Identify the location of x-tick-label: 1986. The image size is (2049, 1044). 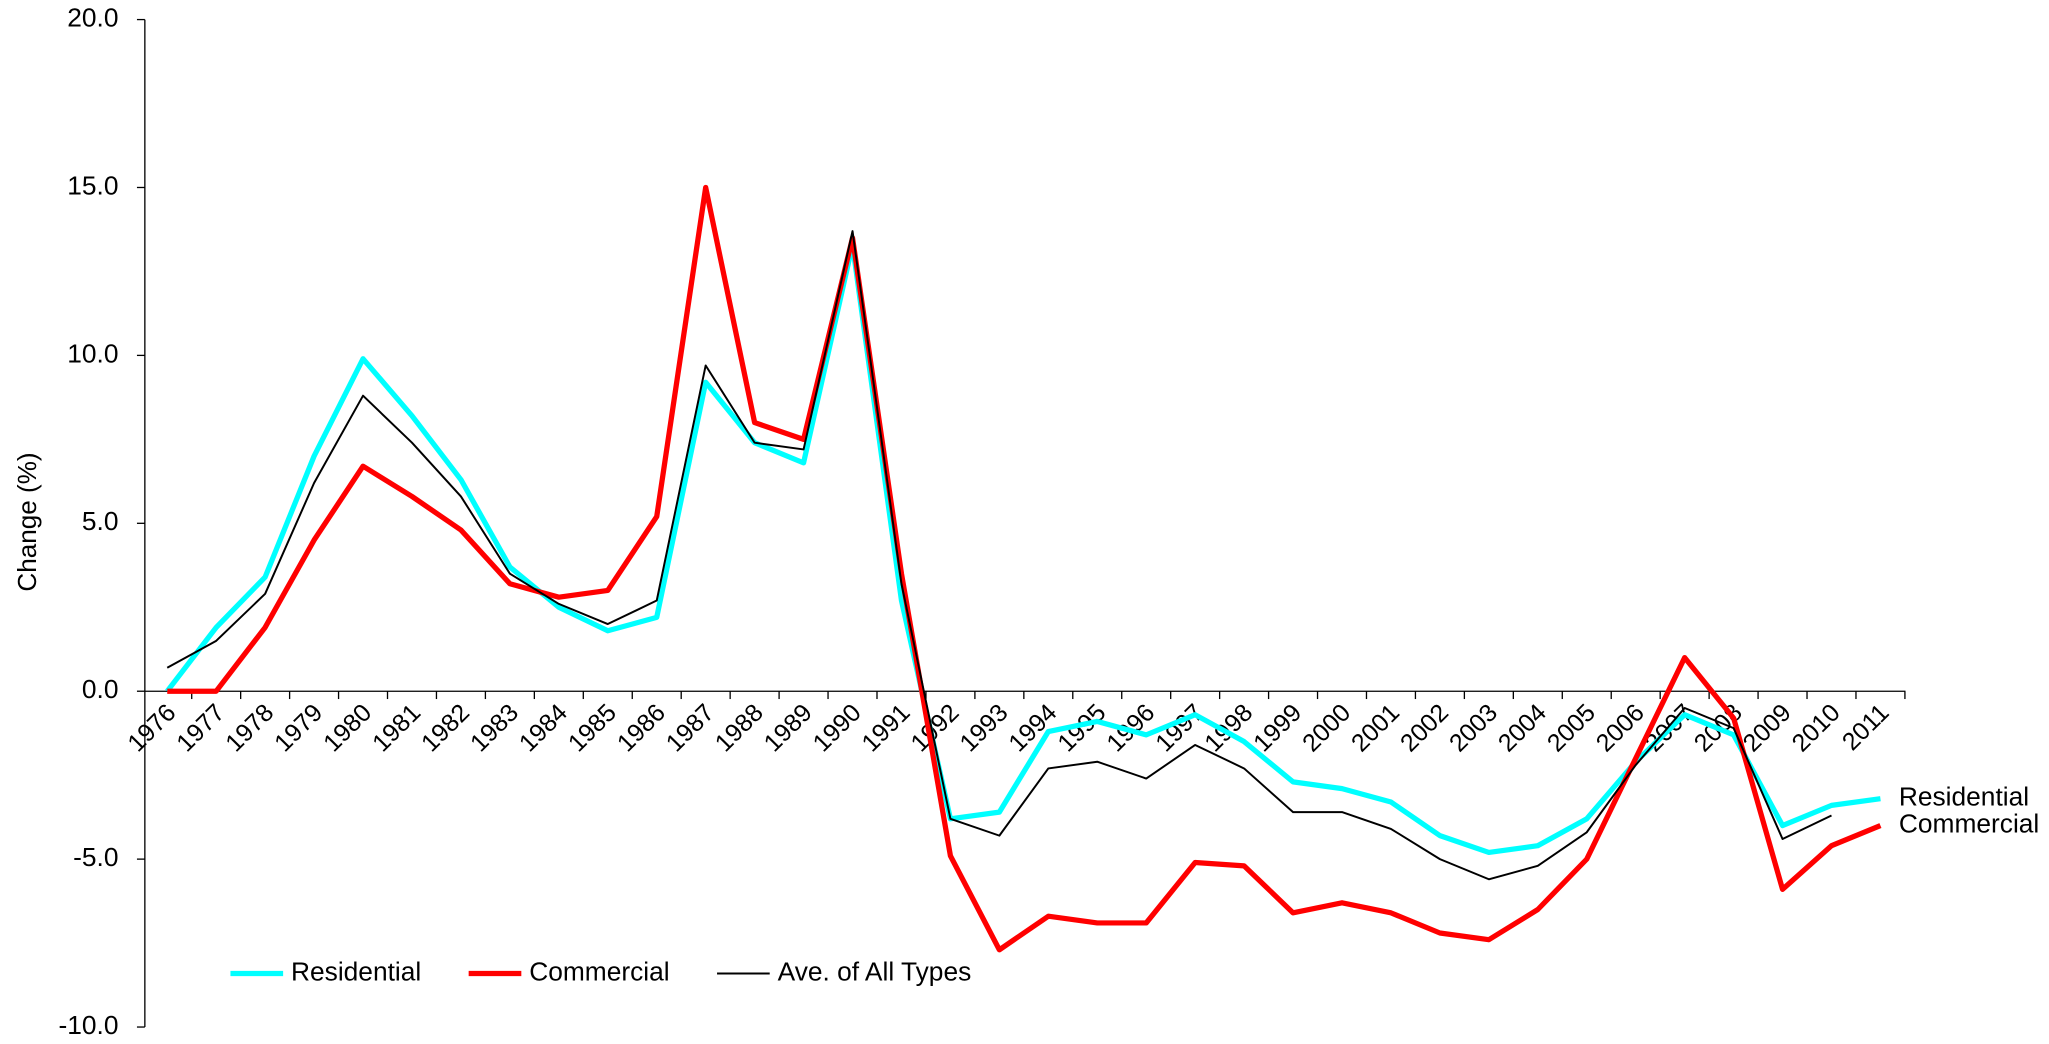
(641, 728).